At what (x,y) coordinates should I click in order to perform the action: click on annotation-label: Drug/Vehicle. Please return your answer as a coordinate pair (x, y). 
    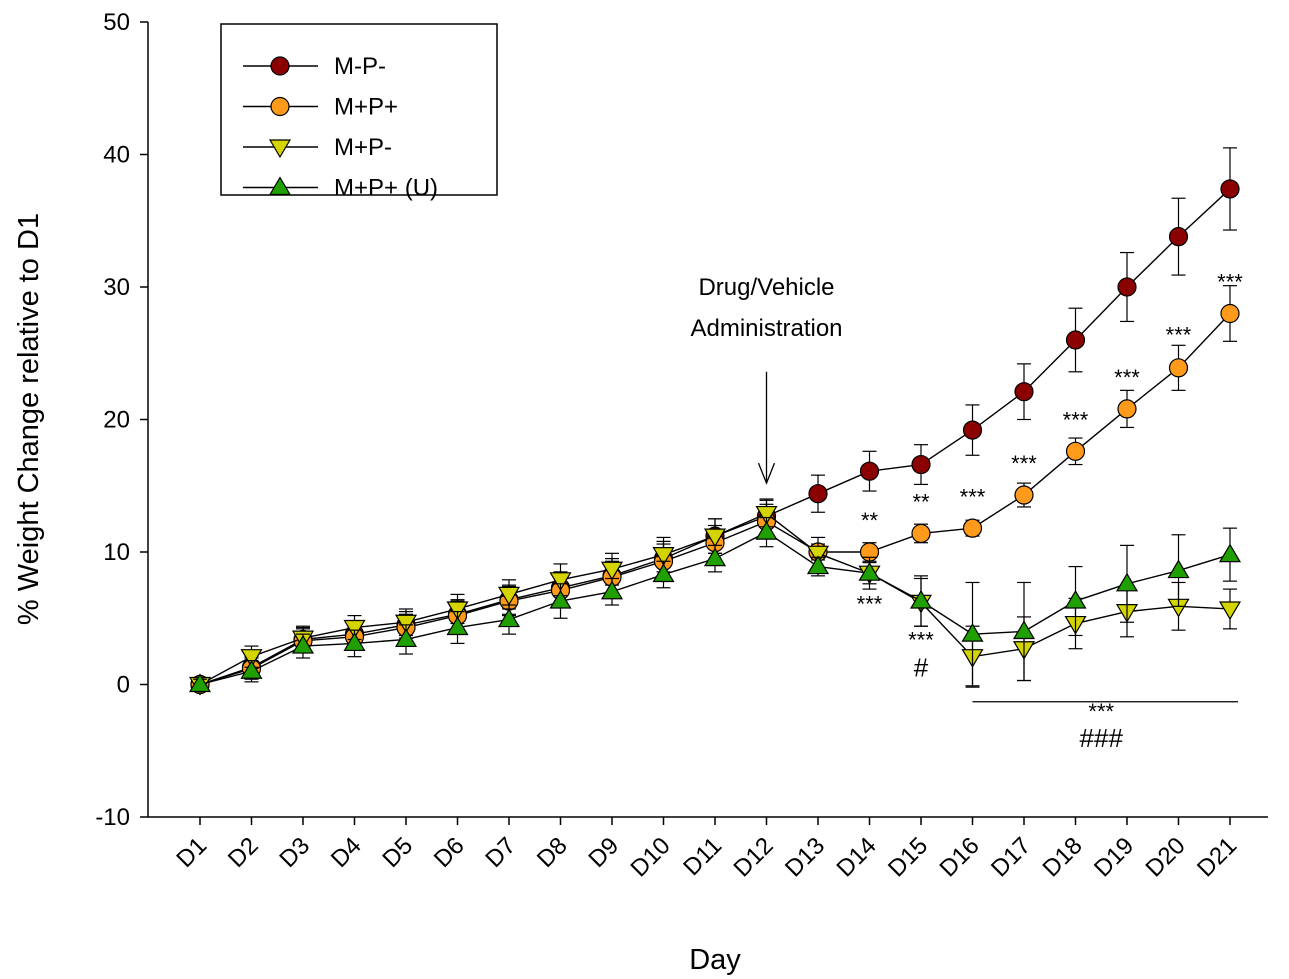
    Looking at the image, I should click on (766, 287).